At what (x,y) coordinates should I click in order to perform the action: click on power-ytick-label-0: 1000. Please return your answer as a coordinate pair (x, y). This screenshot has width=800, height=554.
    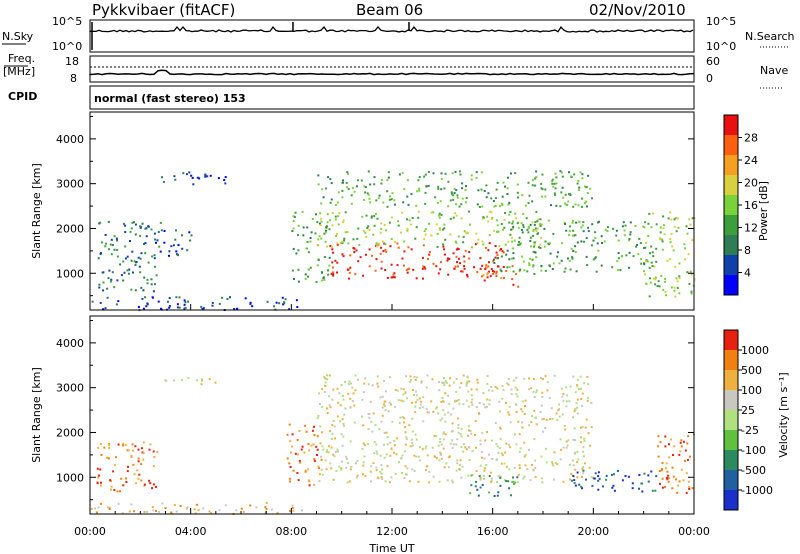
    Looking at the image, I should click on (70, 273).